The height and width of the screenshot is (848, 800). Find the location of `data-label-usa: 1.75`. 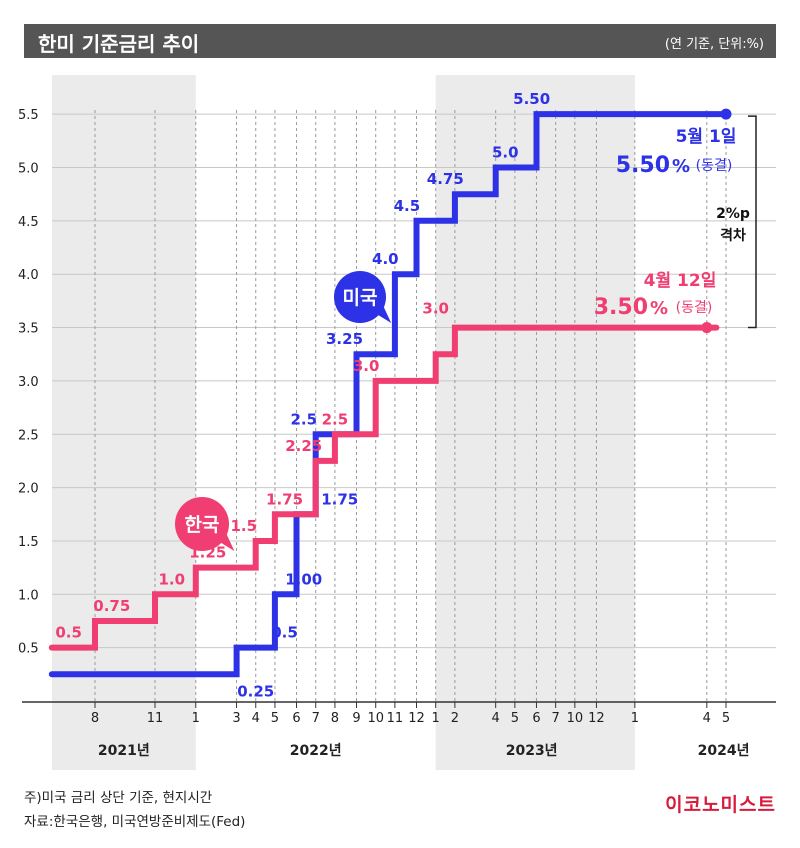

data-label-usa: 1.75 is located at coordinates (339, 499).